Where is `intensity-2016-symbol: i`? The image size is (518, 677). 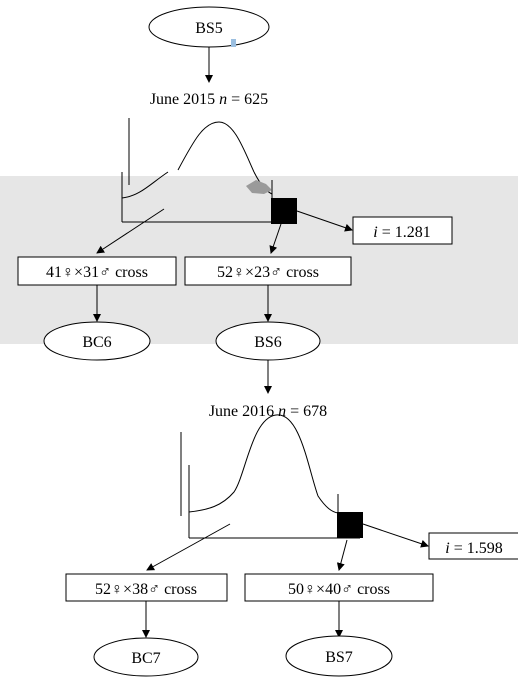
intensity-2016-symbol: i is located at coordinates (447, 548).